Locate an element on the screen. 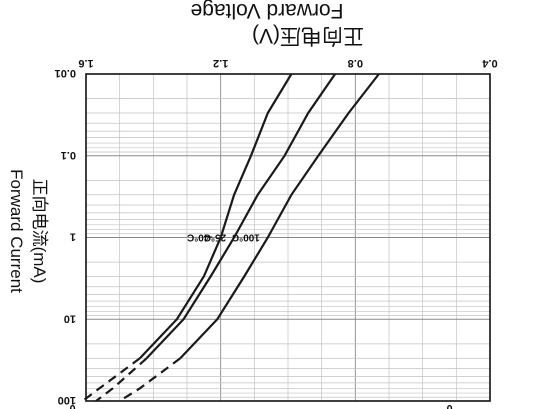 This screenshot has height=409, width=533. chart-title: Forward Voltage is located at coordinates (267, 11).